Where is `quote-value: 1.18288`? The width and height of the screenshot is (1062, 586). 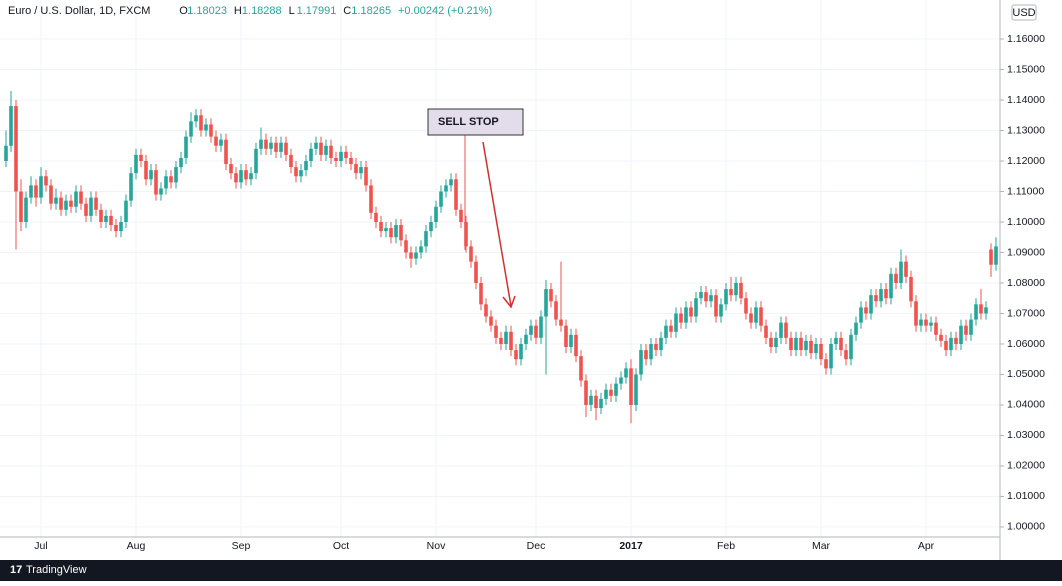
quote-value: 1.18288 is located at coordinates (262, 11).